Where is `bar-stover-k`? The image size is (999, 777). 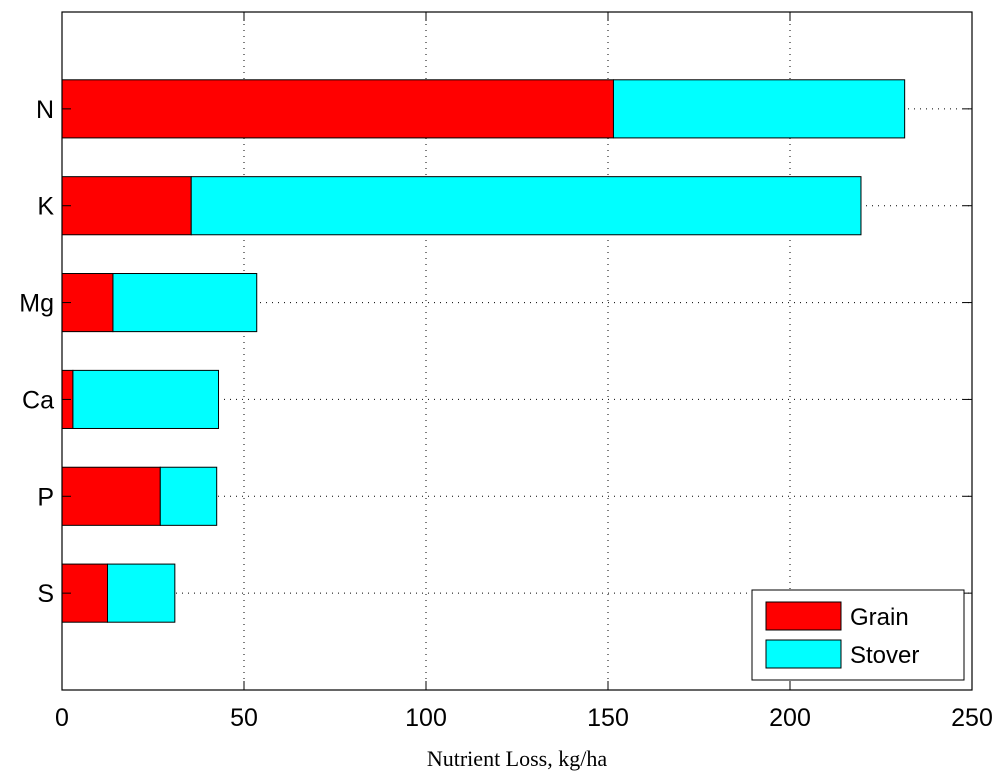
bar-stover-k is located at coordinates (526, 206).